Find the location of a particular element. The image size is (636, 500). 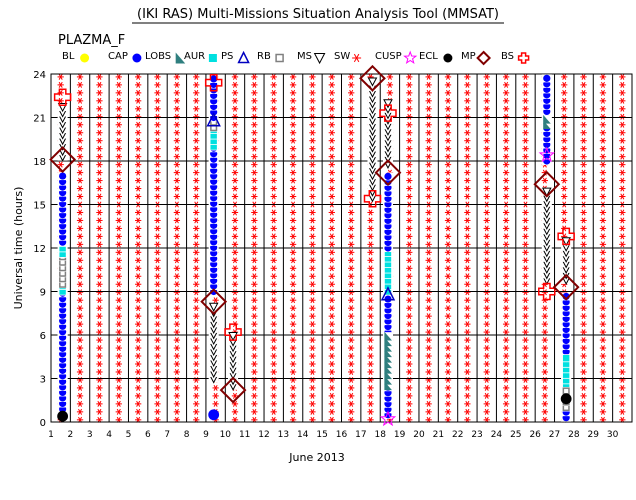

legend-symbol is located at coordinates (137, 58).